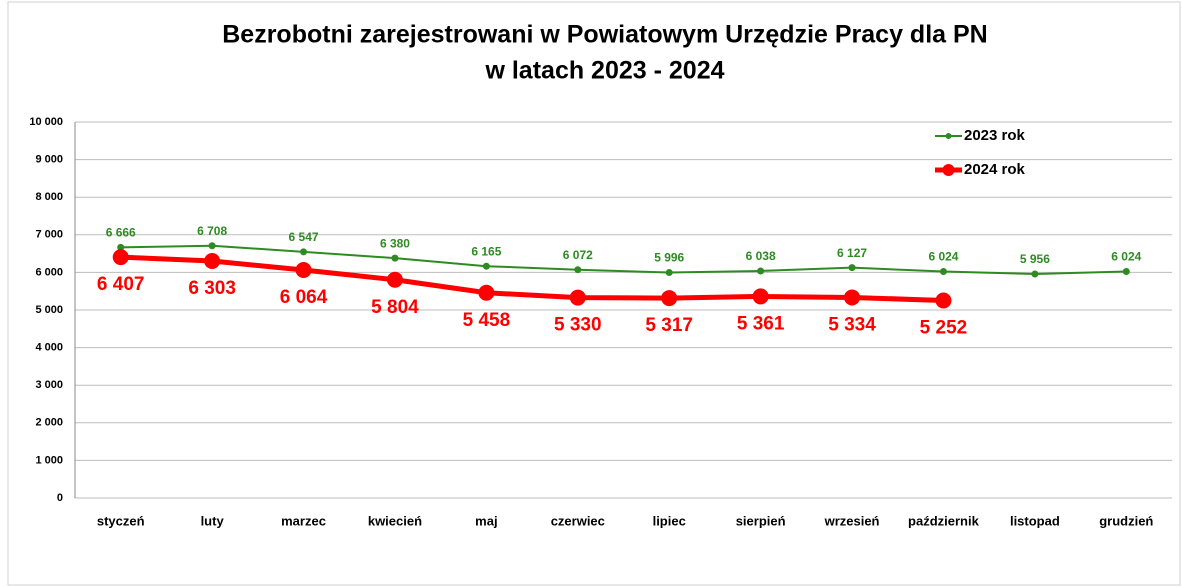 This screenshot has width=1182, height=587. I want to click on data-label: 5 334, so click(852, 324).